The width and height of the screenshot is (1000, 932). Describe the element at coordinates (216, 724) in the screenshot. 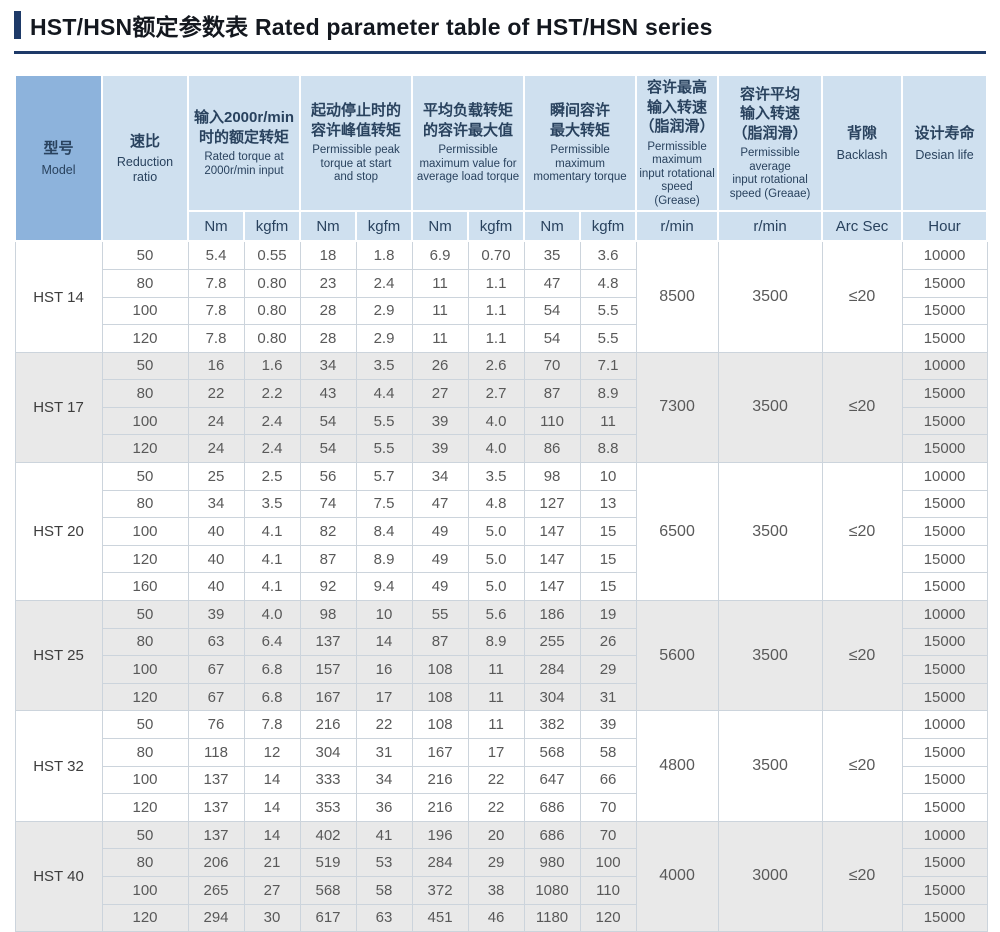

I see `data-cell: 76` at that location.